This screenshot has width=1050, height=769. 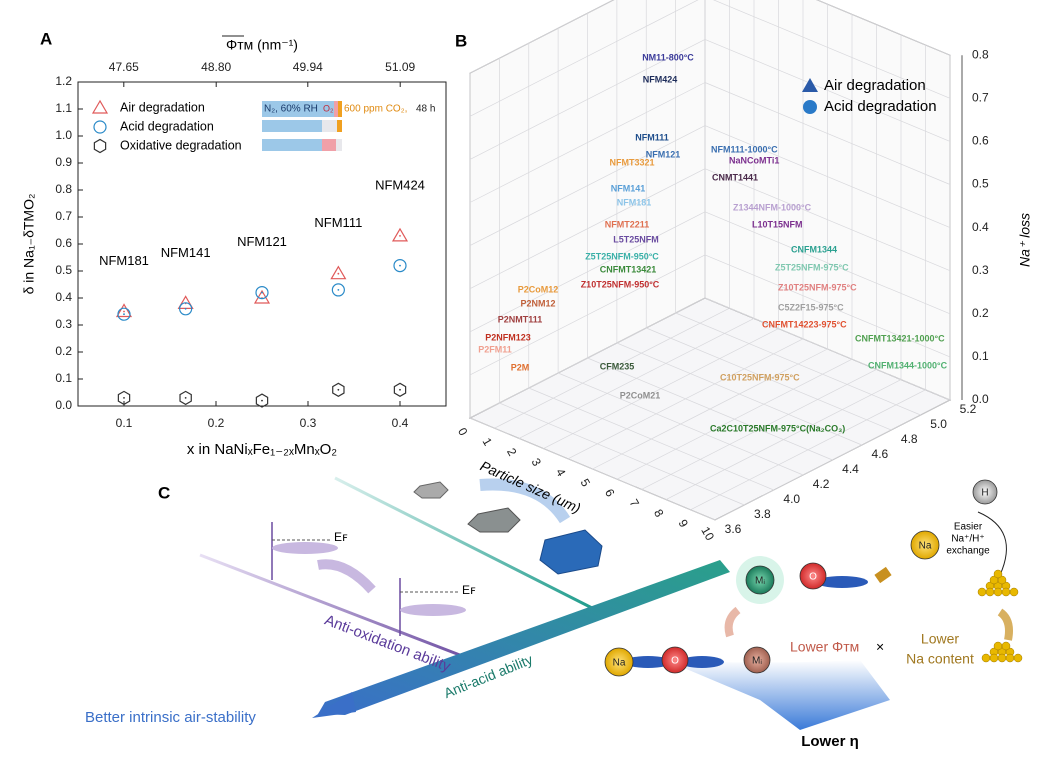 What do you see at coordinates (980, 399) in the screenshot?
I see `z-tick-label: 0.0` at bounding box center [980, 399].